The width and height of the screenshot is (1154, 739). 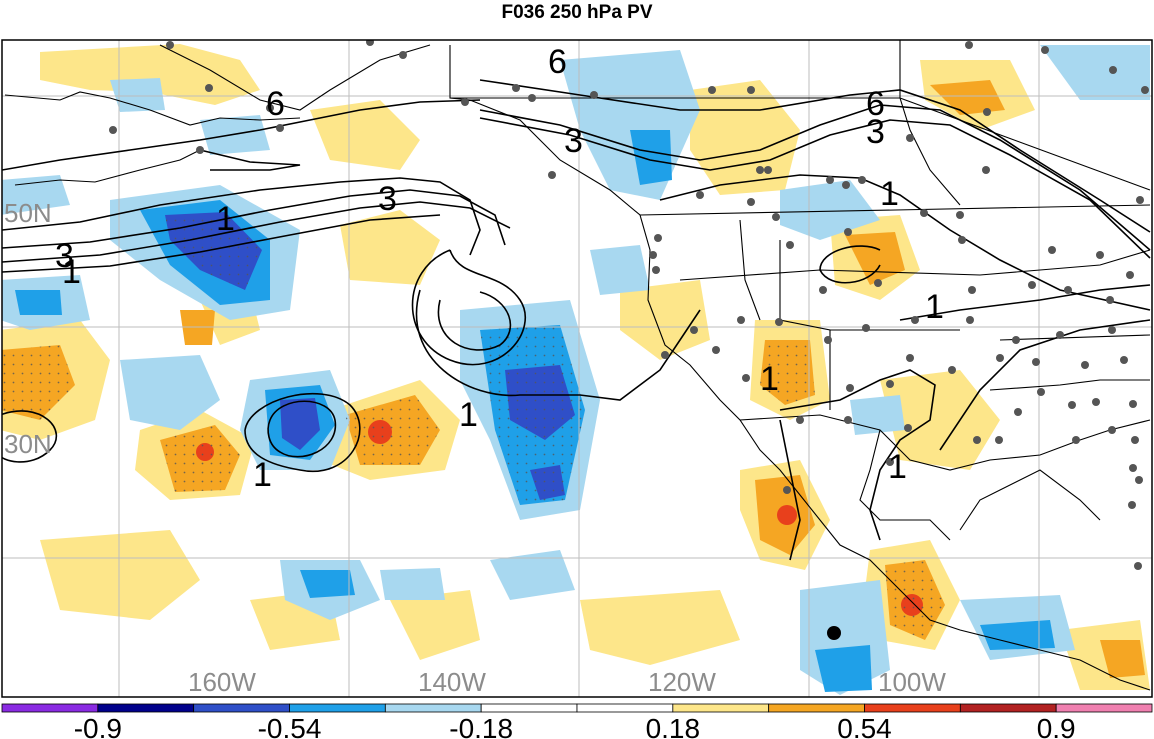 I want to click on lat-label-30n: 30N, so click(x=28, y=444).